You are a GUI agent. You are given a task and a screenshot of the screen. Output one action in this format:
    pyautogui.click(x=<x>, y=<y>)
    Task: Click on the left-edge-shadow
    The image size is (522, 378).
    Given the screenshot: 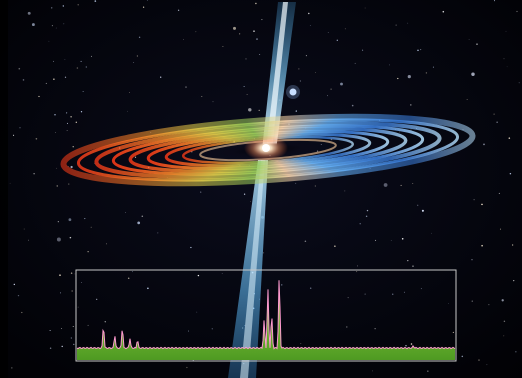 What is the action you would take?
    pyautogui.click(x=4, y=189)
    